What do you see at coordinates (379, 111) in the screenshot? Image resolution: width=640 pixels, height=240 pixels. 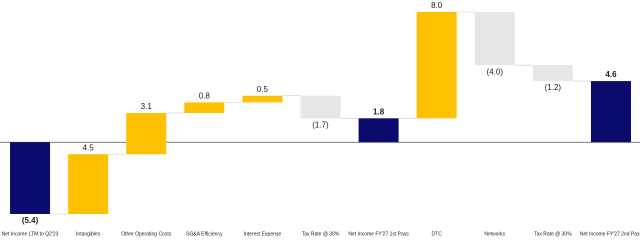 I see `value-label: 1.8` at bounding box center [379, 111].